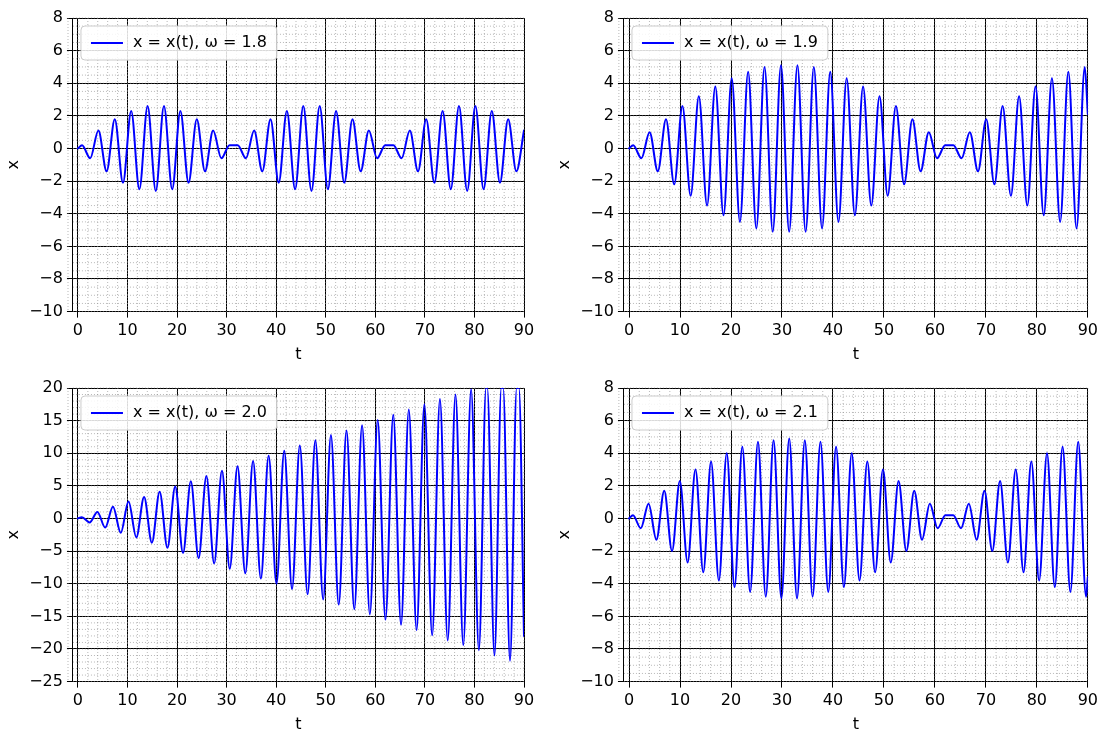  Describe the element at coordinates (199, 42) in the screenshot. I see `legend-label: x = x(t), ω = 1.8` at that location.